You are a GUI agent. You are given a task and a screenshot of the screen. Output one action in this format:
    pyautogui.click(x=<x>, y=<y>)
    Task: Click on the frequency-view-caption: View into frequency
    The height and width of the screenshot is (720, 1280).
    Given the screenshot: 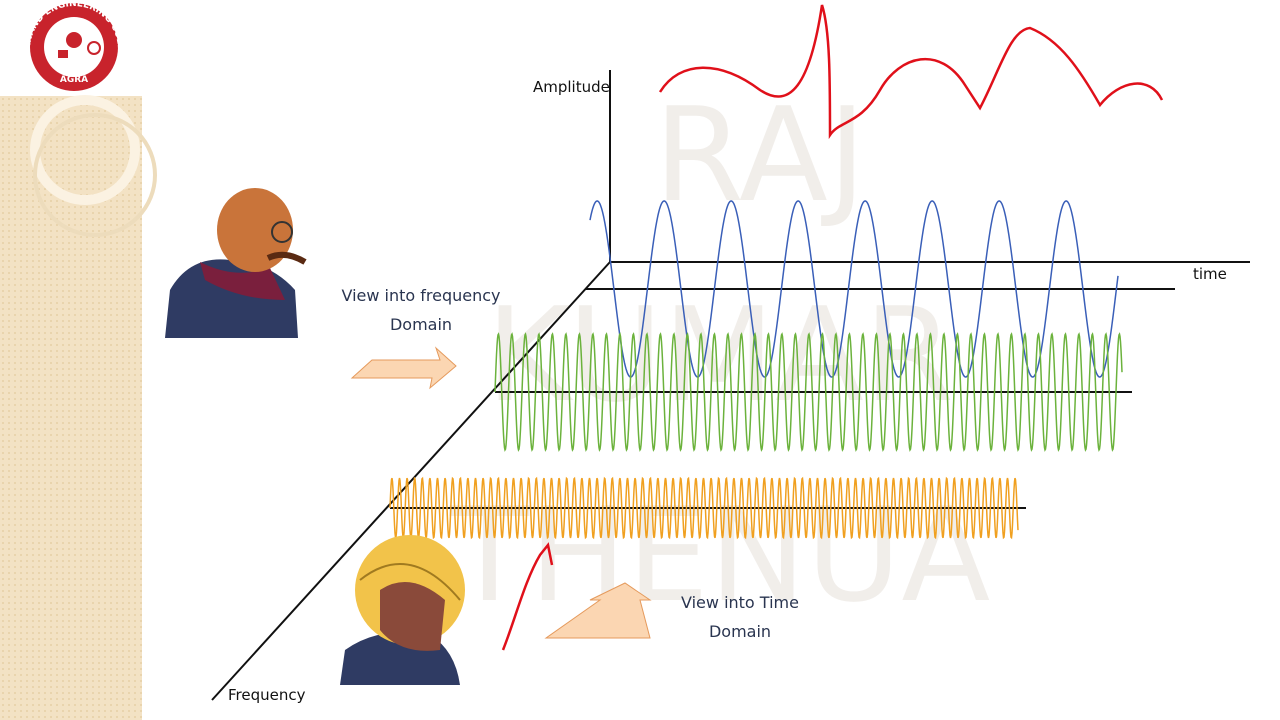 What is the action you would take?
    pyautogui.click(x=420, y=295)
    